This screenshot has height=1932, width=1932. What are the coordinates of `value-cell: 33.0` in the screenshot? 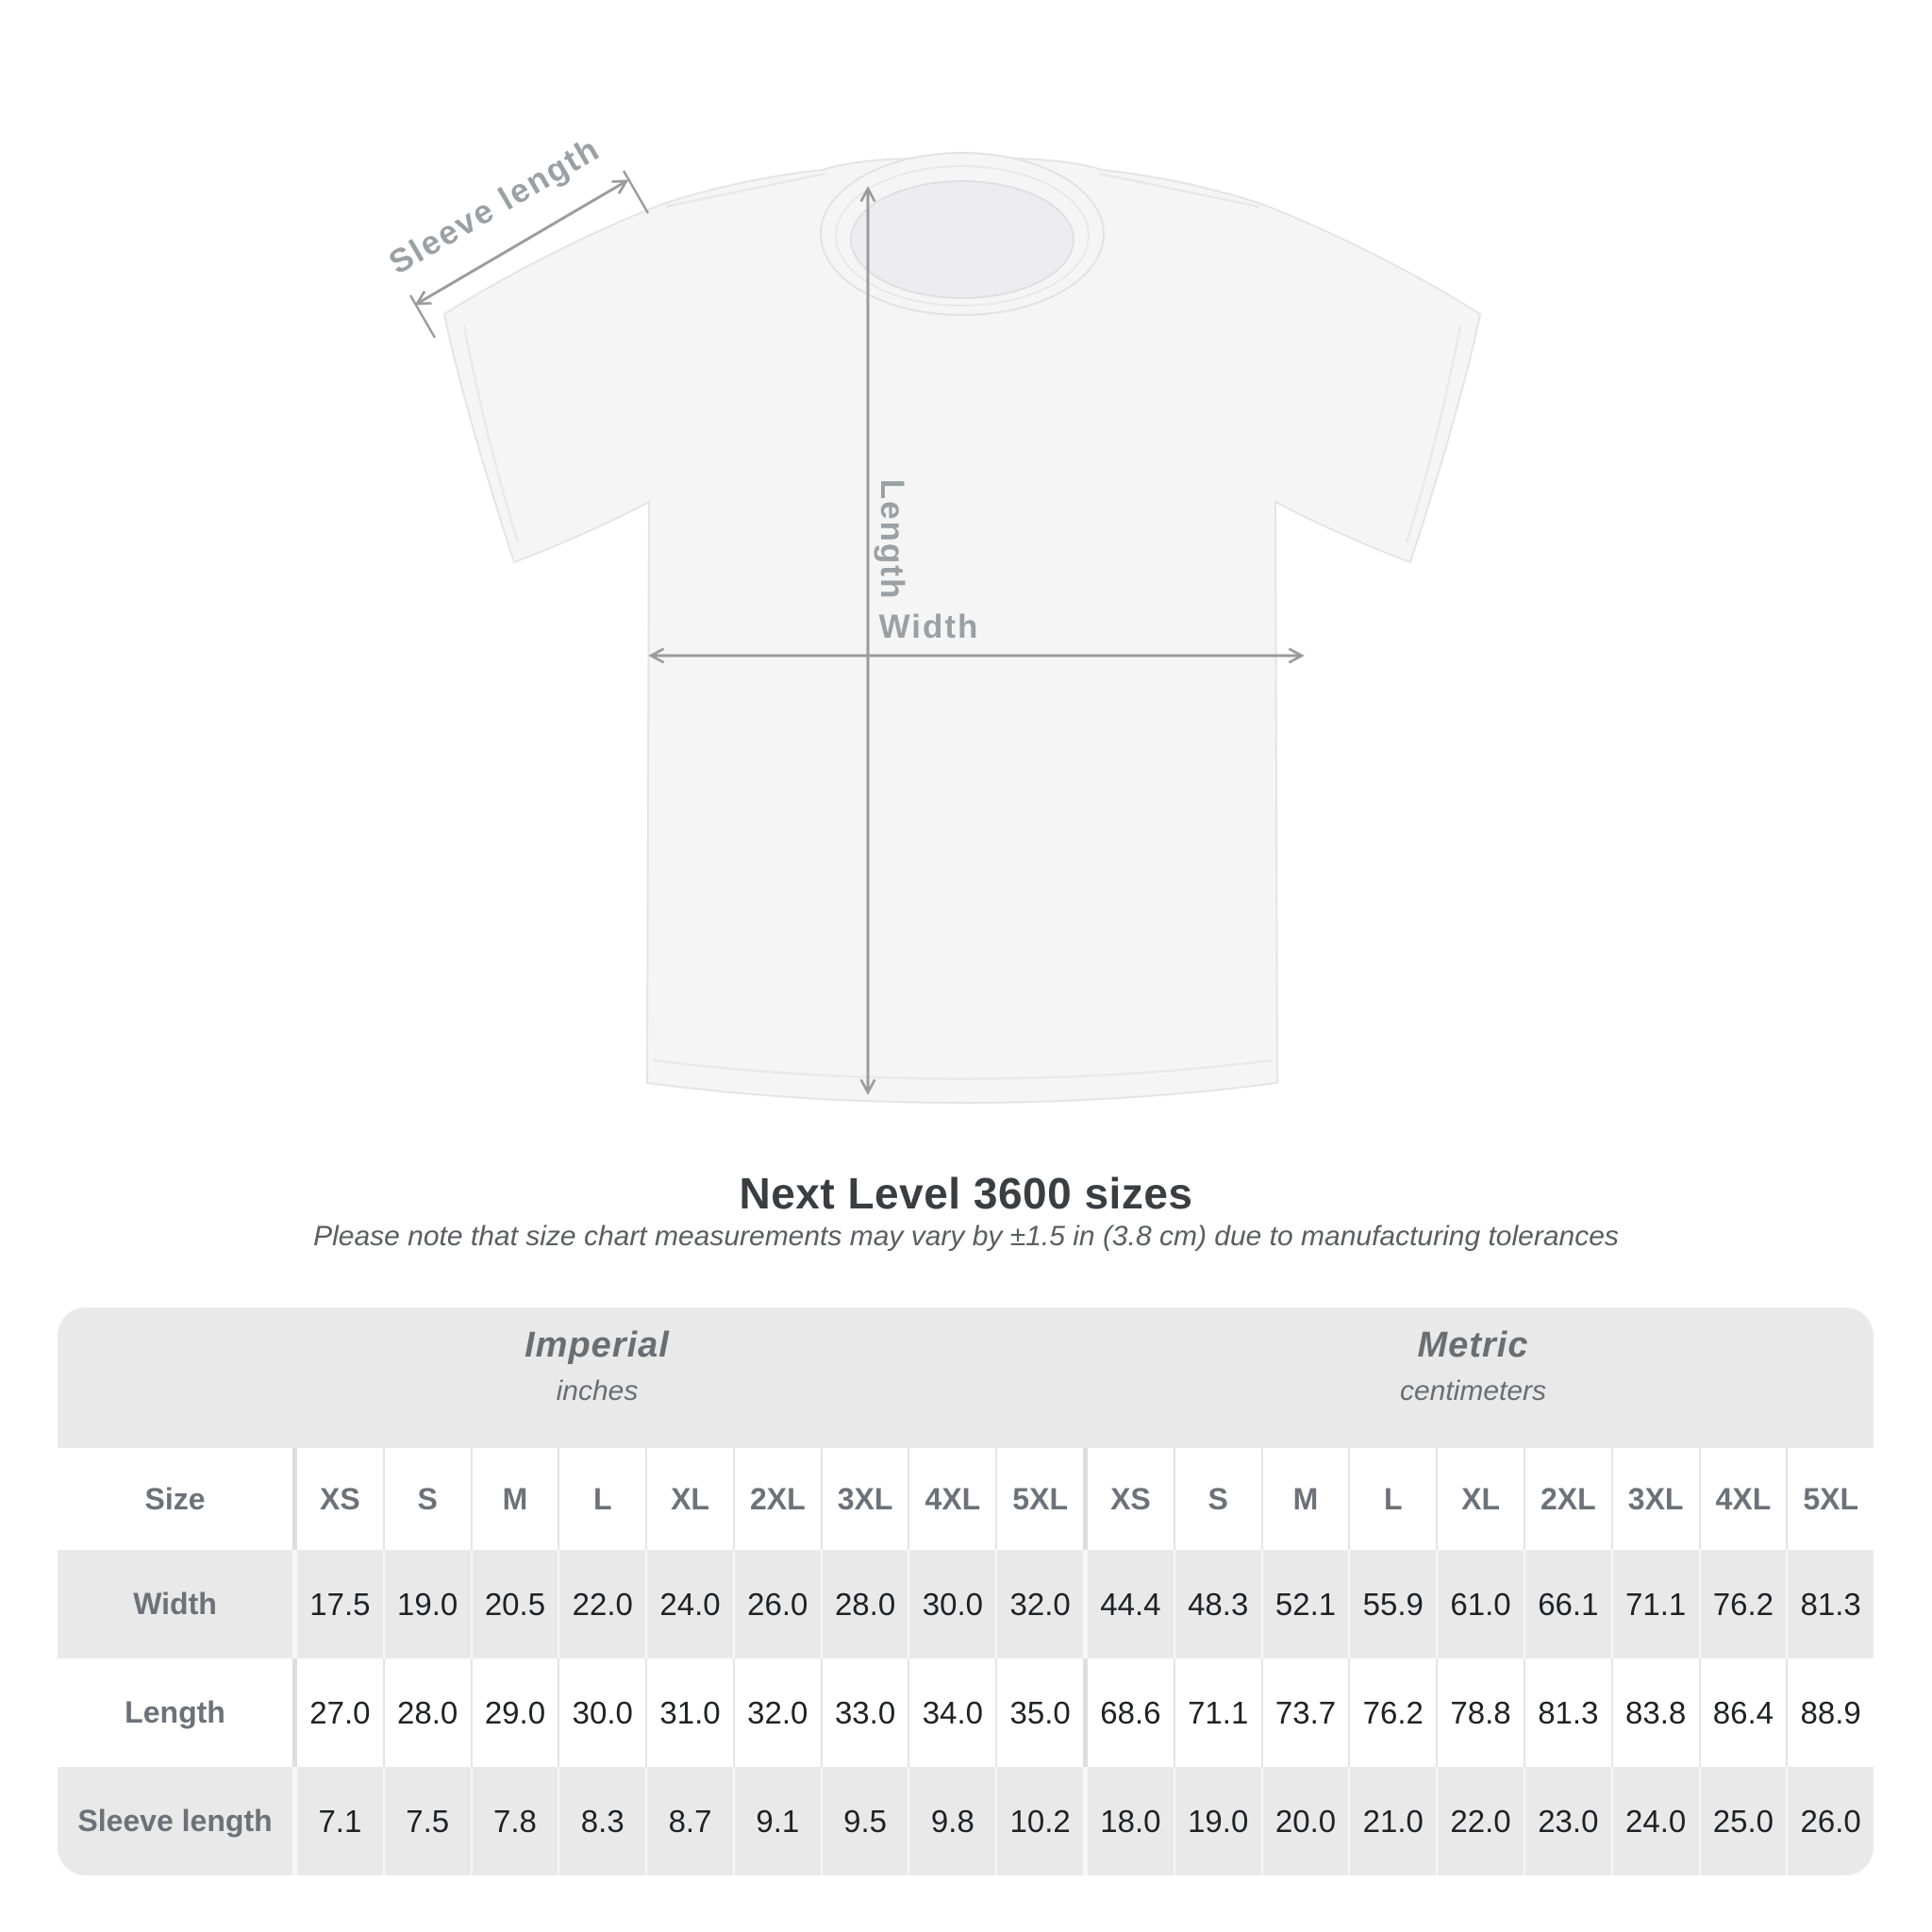 It's located at (864, 1713).